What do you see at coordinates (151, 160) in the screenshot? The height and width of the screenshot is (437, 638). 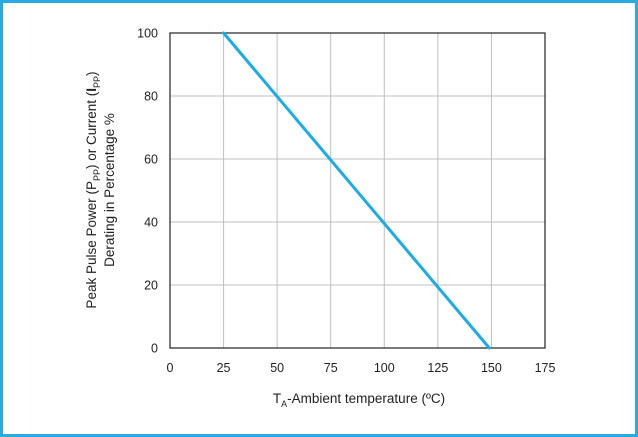 I see `y-tick-label: 60` at bounding box center [151, 160].